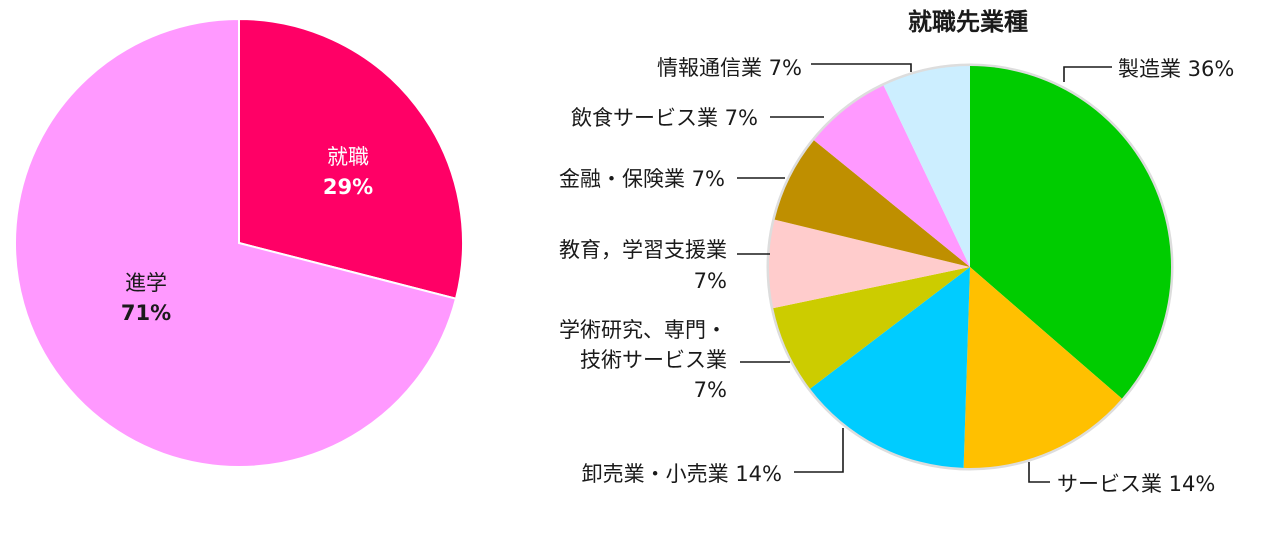 The image size is (1279, 537). I want to click on slice-label-academic-research: 7%, so click(710, 390).